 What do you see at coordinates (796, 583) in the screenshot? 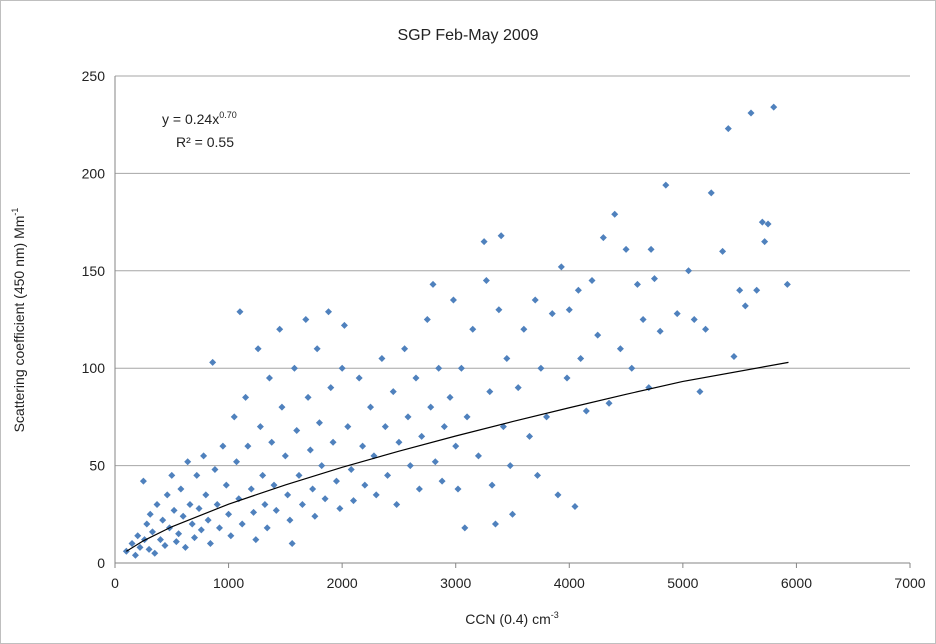
I see `x-tick-label: 6000` at bounding box center [796, 583].